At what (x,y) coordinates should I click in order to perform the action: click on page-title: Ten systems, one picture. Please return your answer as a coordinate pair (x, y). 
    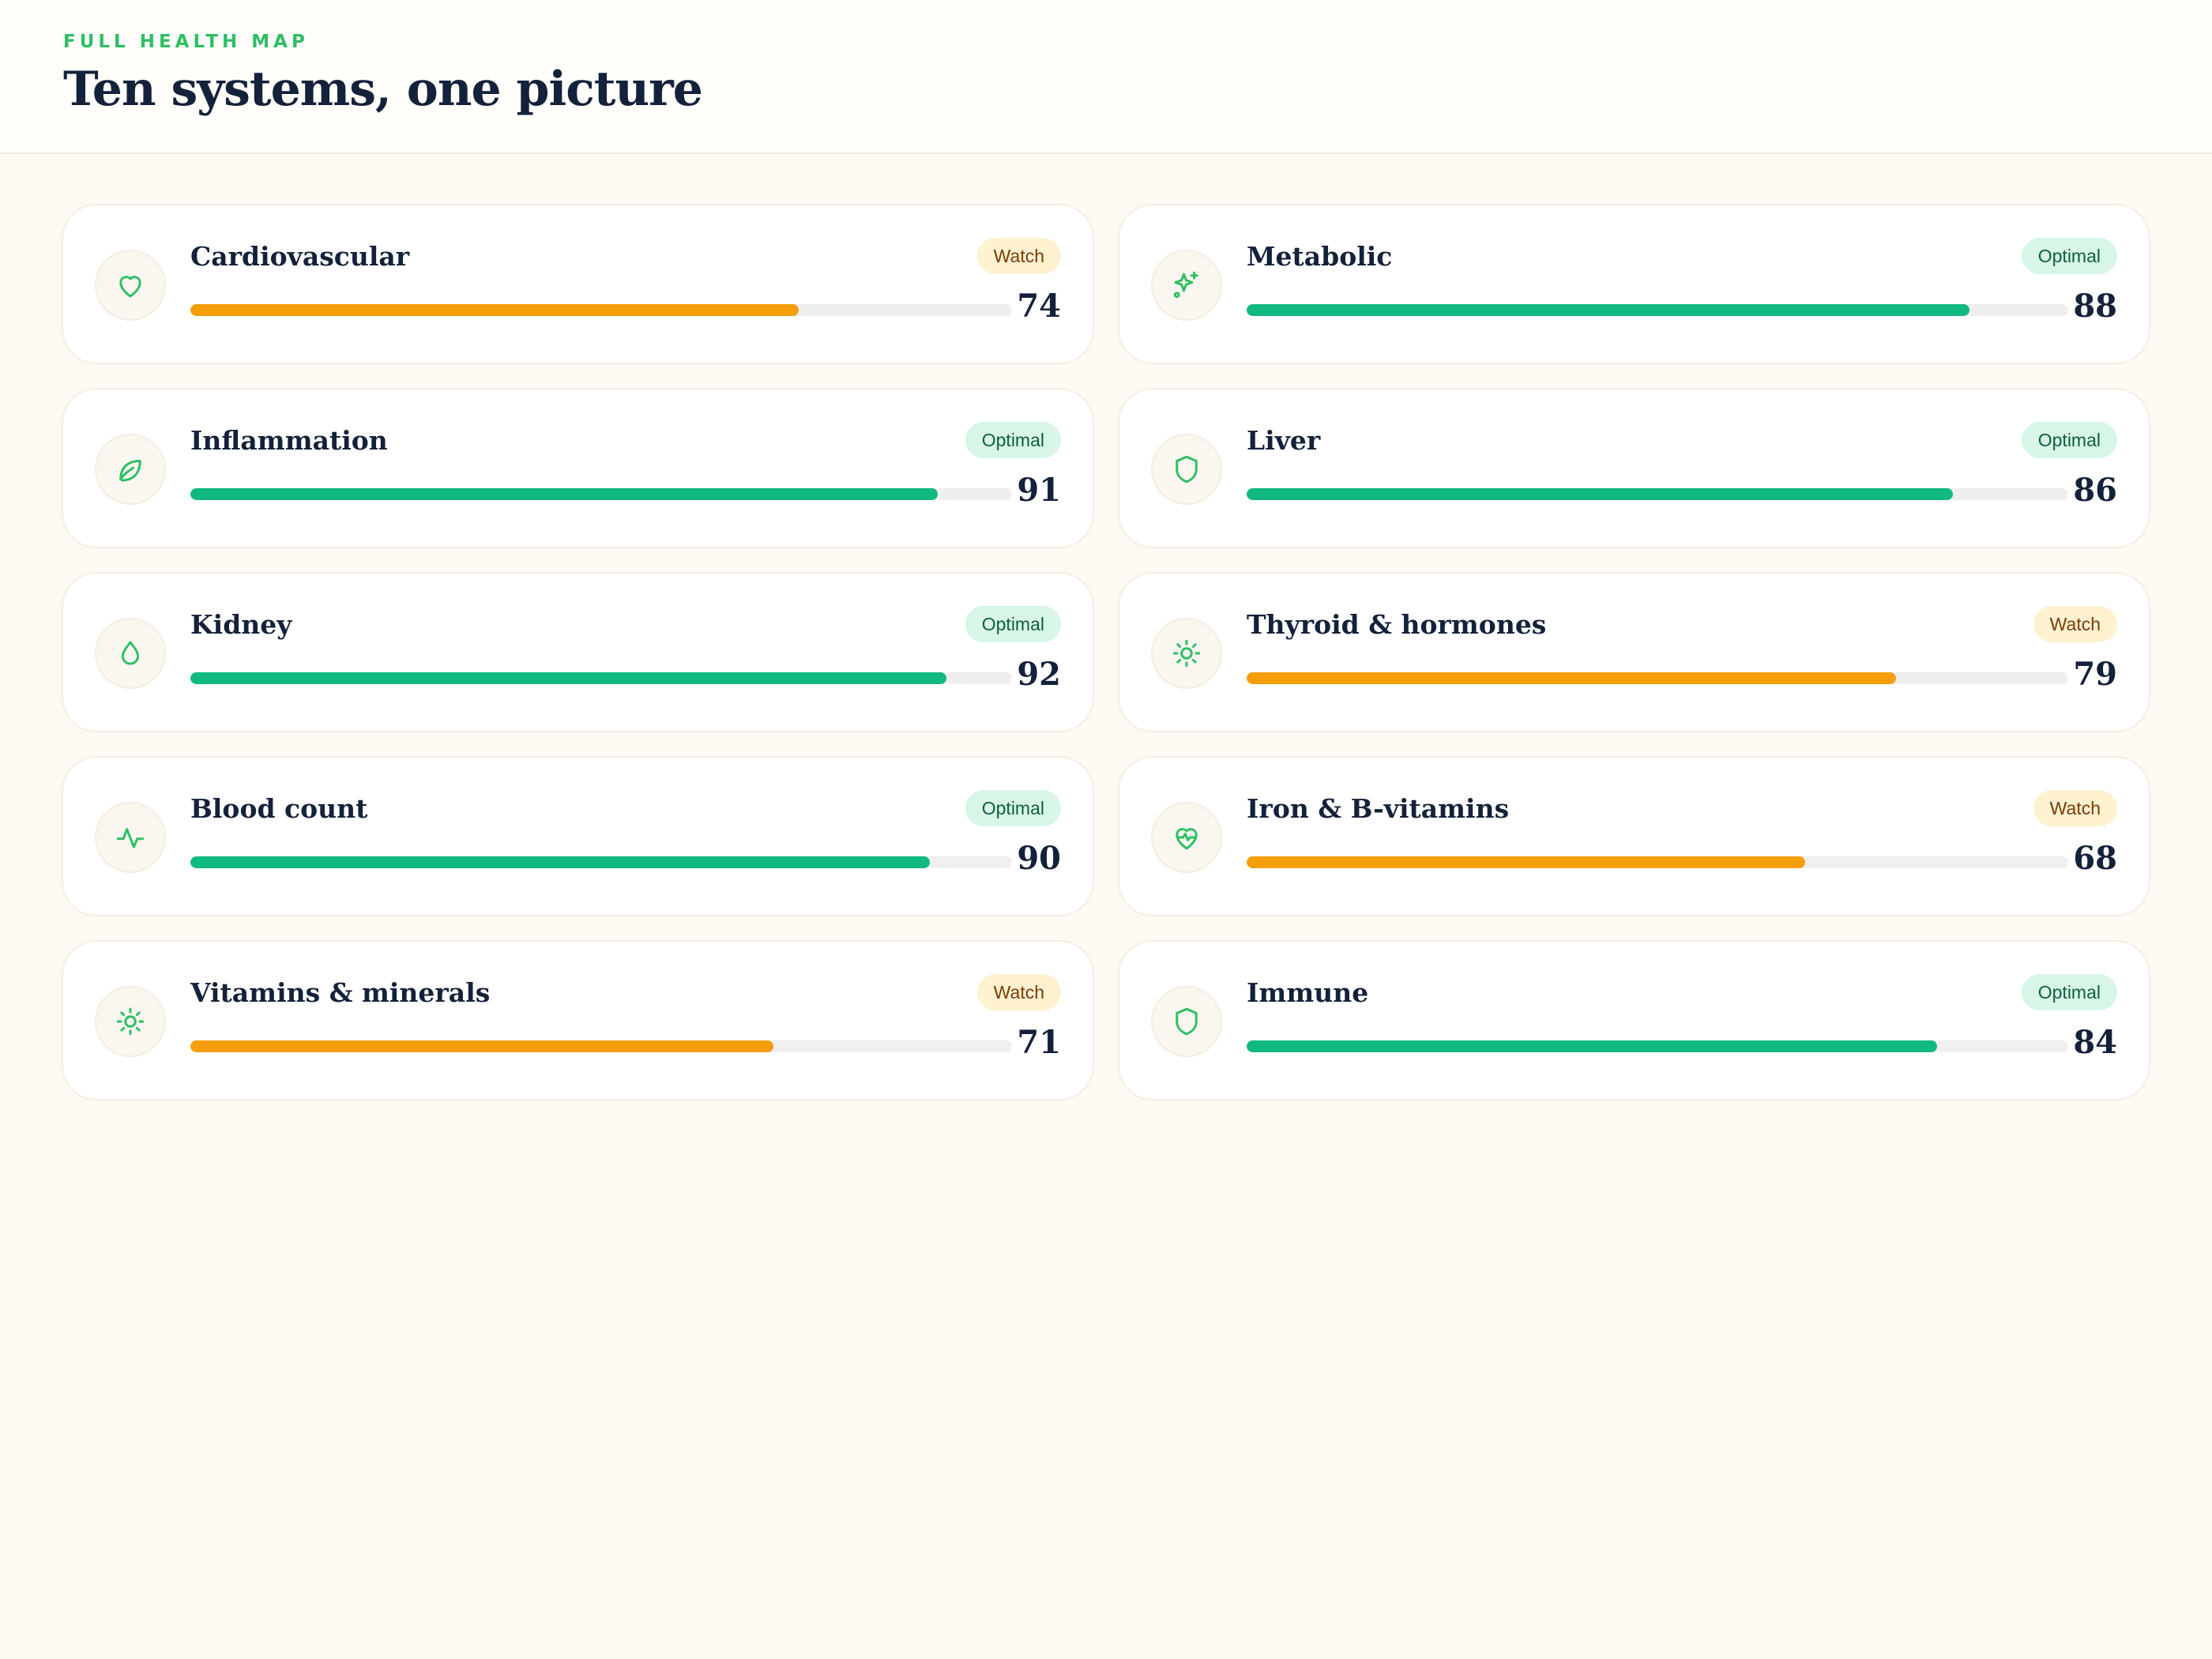
    Looking at the image, I should click on (383, 90).